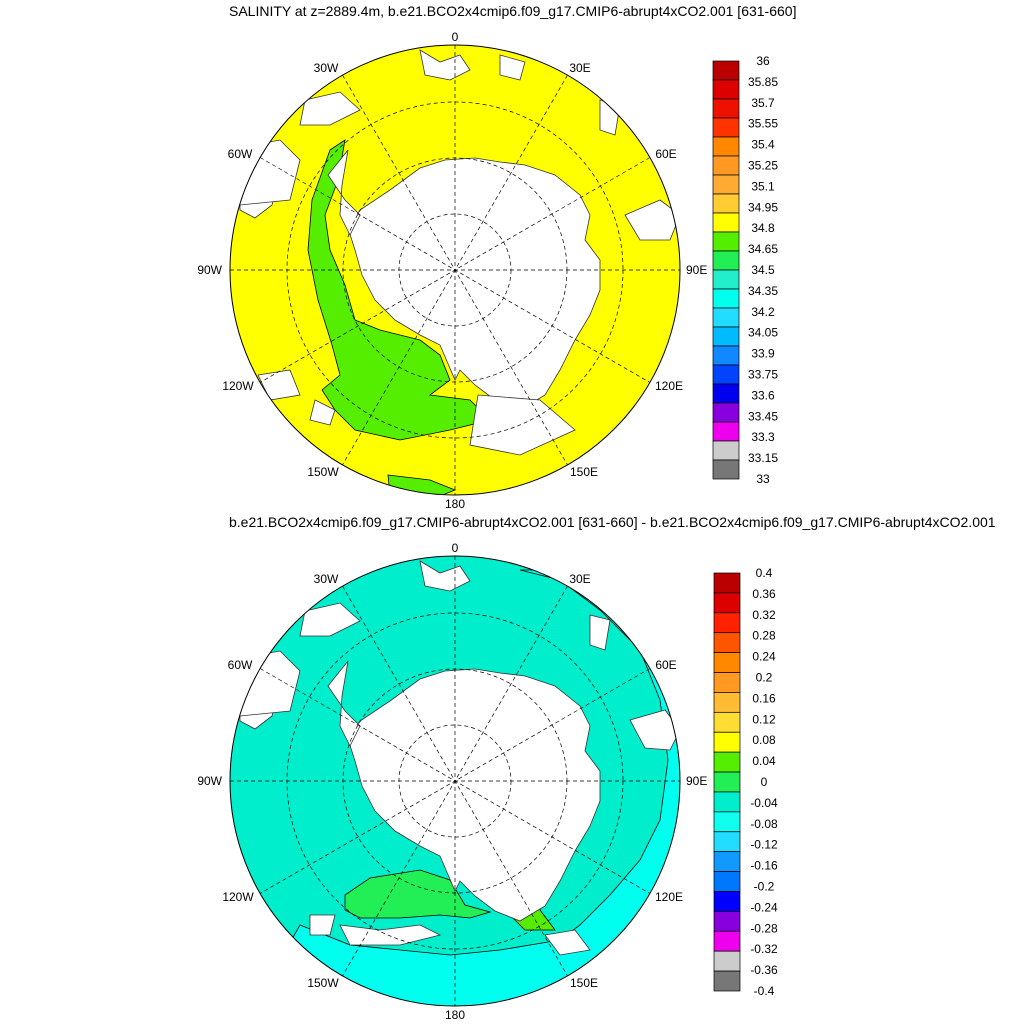 The width and height of the screenshot is (1024, 1024). Describe the element at coordinates (764, 949) in the screenshot. I see `colorbar-tick-label: -0.32` at that location.